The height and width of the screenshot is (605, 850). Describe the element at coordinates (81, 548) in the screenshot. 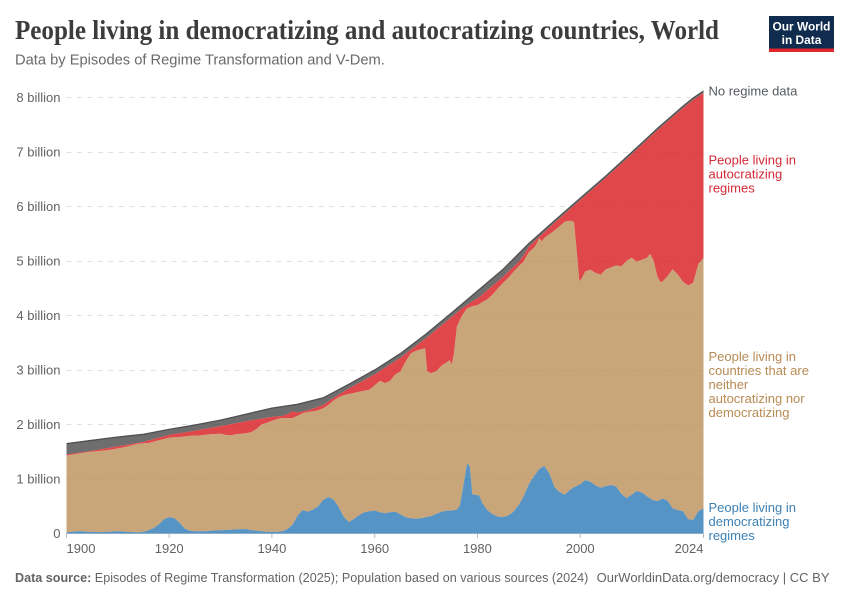

I see `svg-text: 1900` at that location.